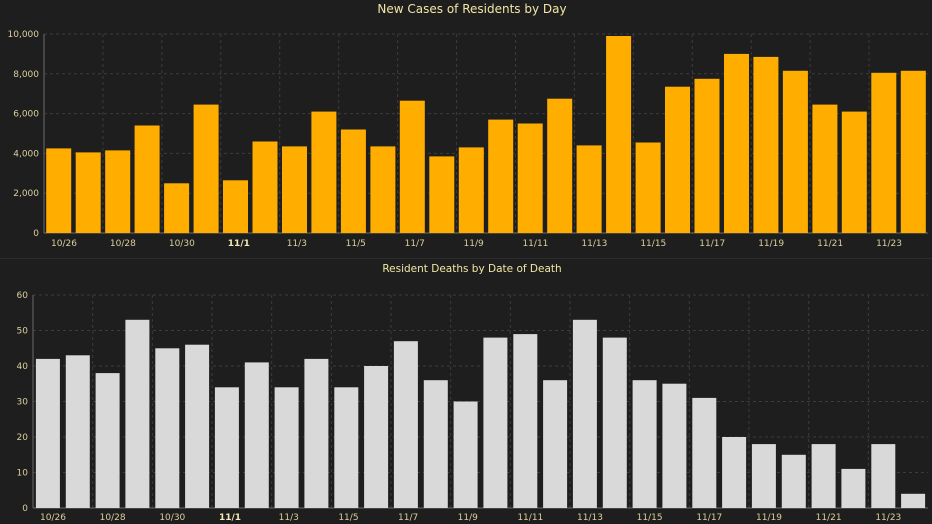 The image size is (932, 524). Describe the element at coordinates (182, 244) in the screenshot. I see `new-cases-x-tick-label: 10/30` at that location.